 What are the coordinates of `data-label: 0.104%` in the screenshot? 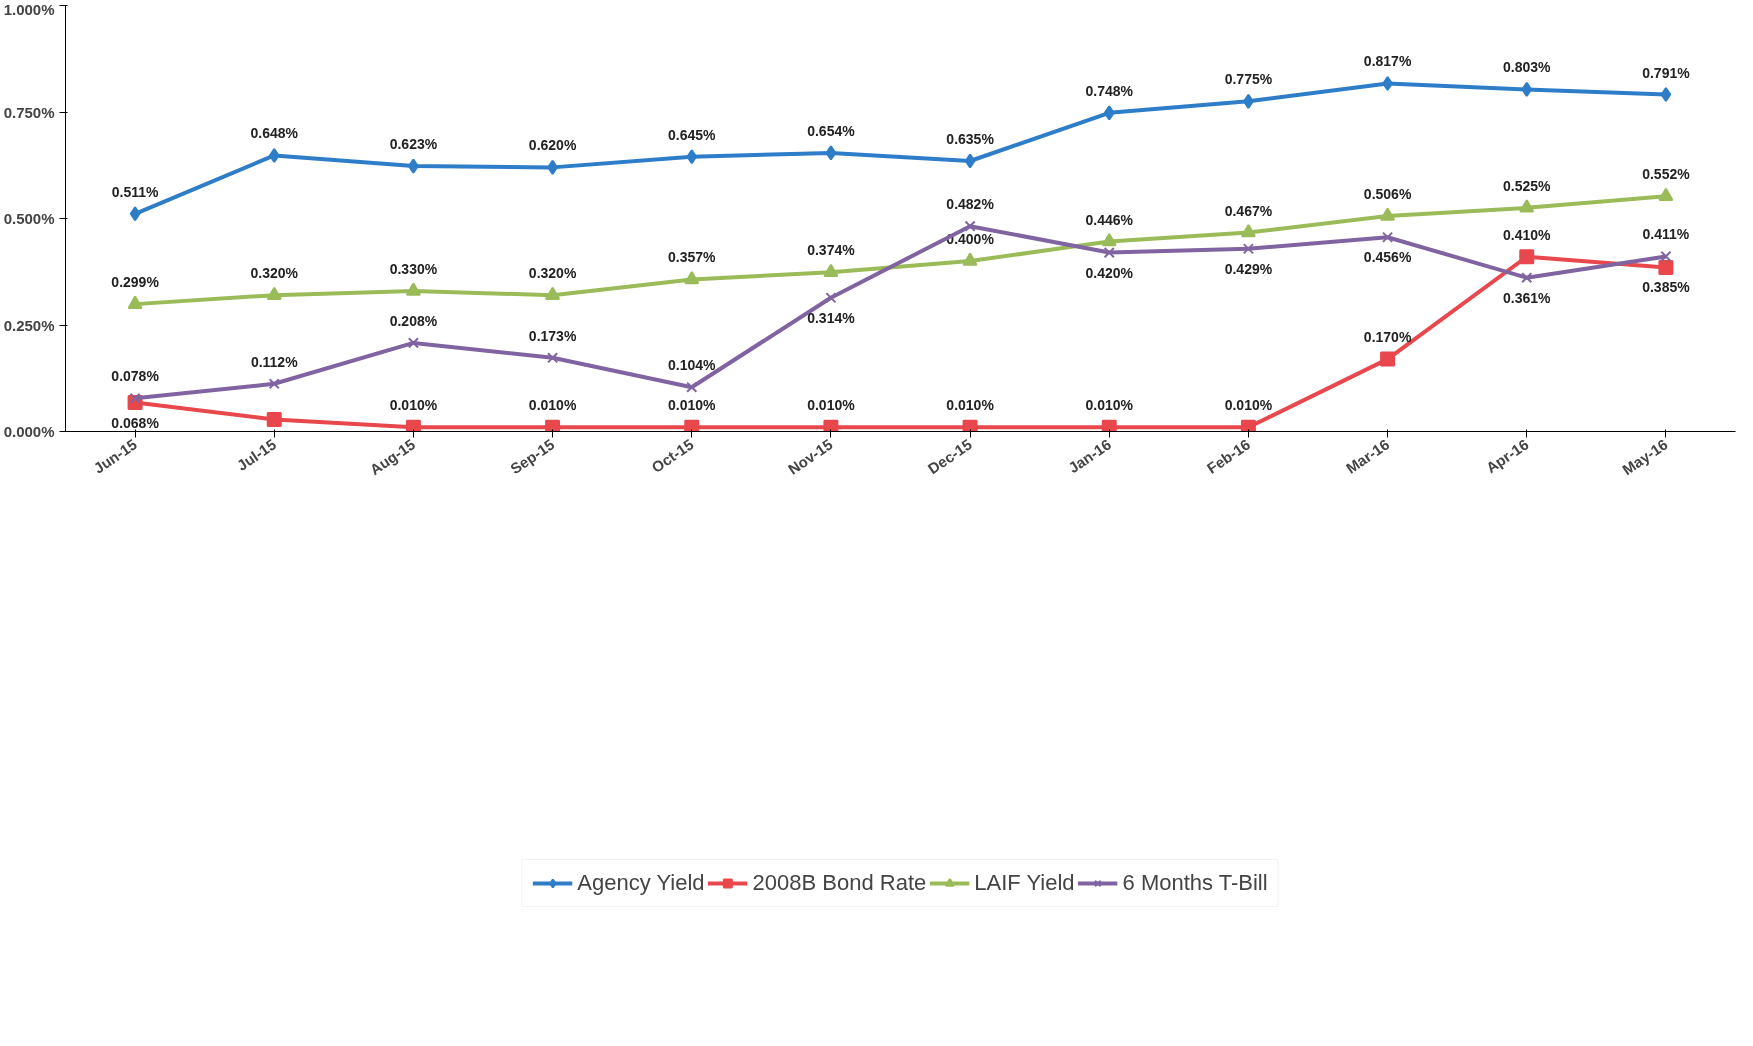 It's located at (692, 365).